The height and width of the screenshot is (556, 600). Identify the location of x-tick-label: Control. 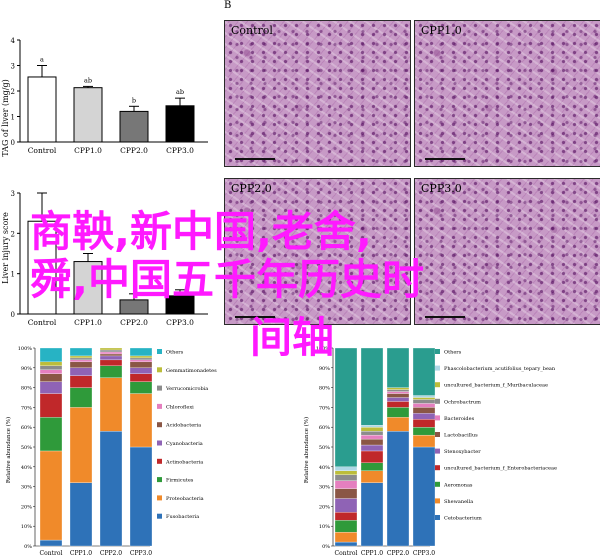
(346, 553).